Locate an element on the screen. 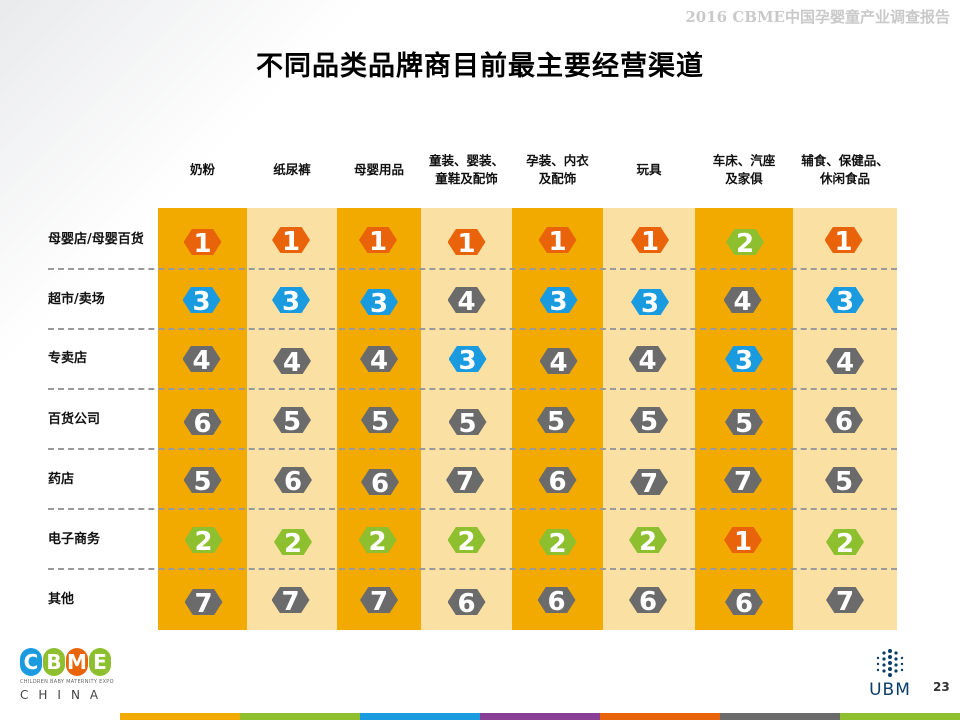  row-label: 药店 is located at coordinates (61, 479).